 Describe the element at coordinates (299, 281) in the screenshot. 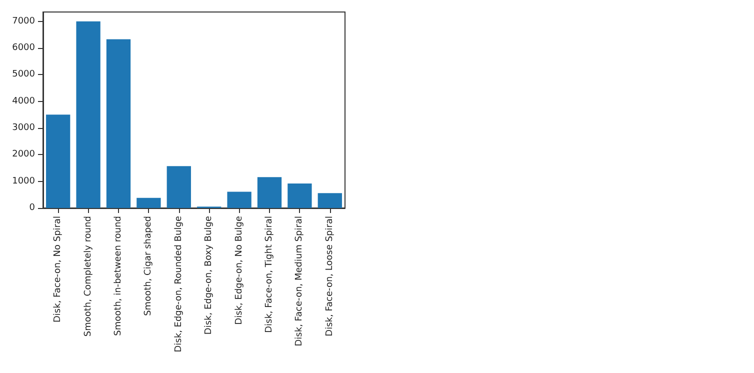

I see `x-tick-label: Disk, Face-on, Medium Spiral` at that location.